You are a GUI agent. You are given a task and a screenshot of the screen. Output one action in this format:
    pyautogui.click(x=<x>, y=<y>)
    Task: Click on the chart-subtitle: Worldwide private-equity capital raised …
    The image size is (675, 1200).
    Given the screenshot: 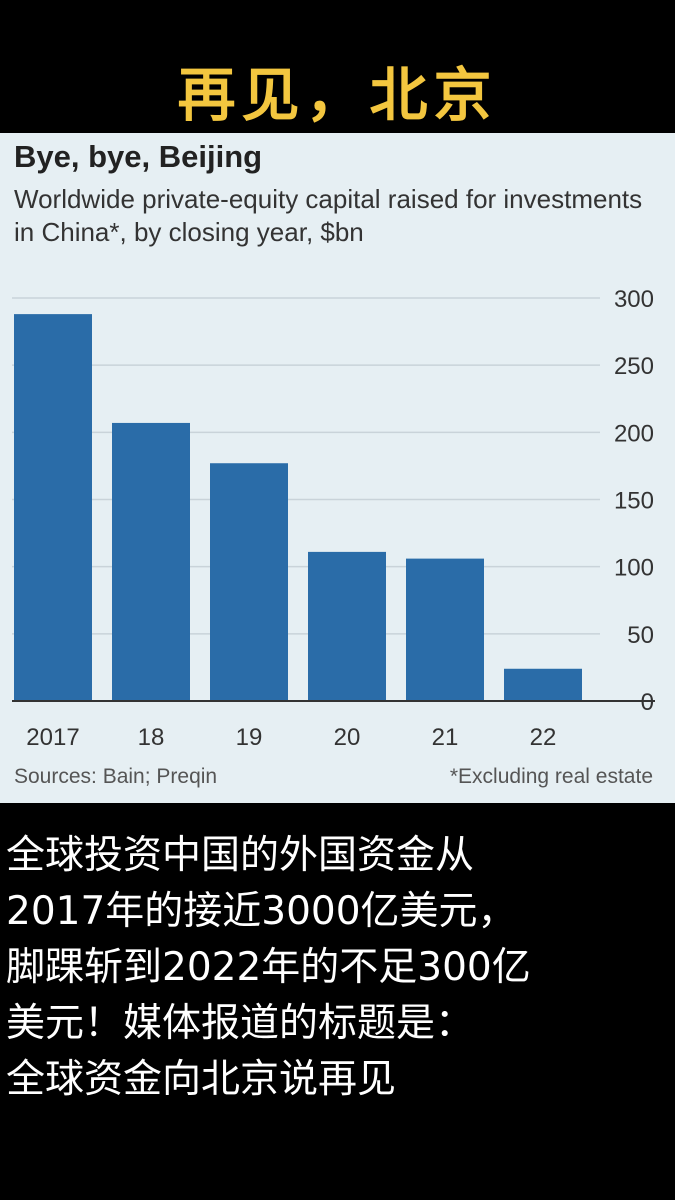 What is the action you would take?
    pyautogui.click(x=328, y=215)
    